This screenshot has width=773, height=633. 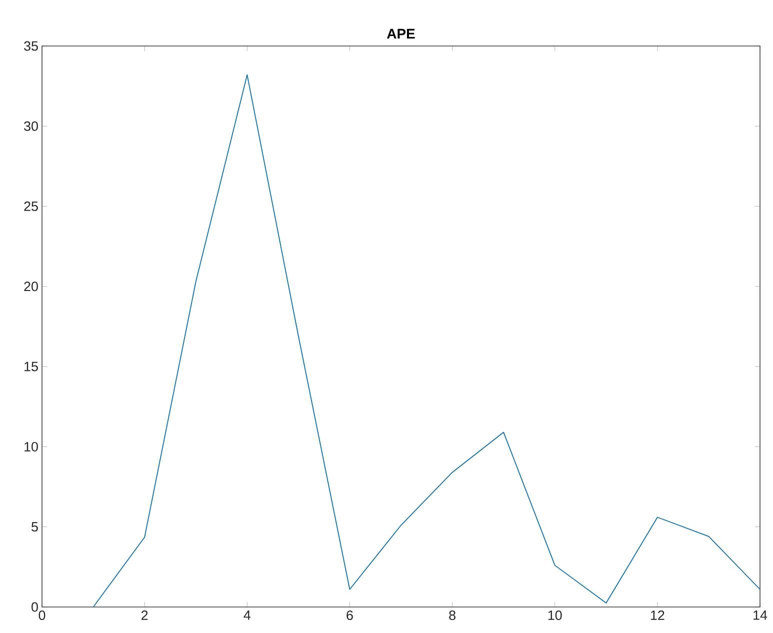 What do you see at coordinates (761, 615) in the screenshot?
I see `x-tick-label: 14` at bounding box center [761, 615].